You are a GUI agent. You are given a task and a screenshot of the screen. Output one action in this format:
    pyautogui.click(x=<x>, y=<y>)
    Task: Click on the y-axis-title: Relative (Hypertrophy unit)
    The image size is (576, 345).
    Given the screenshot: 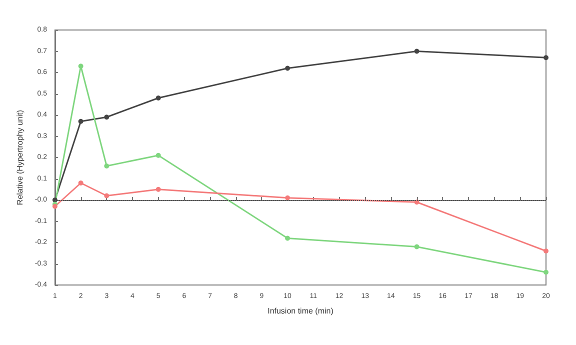 What is the action you would take?
    pyautogui.click(x=20, y=158)
    